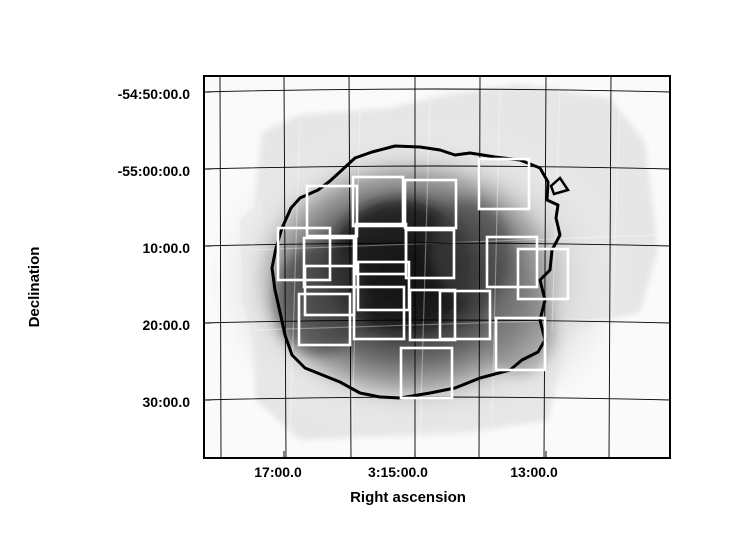  I want to click on contour-island, so click(559, 186).